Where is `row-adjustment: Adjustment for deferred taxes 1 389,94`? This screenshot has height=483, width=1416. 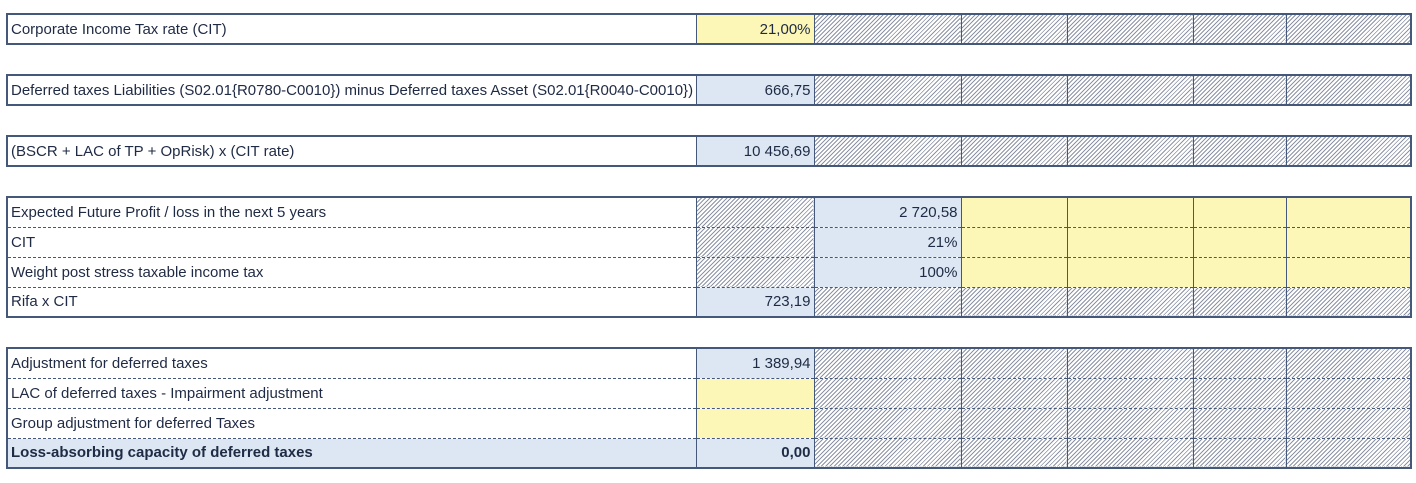 row-adjustment: Adjustment for deferred taxes 1 389,94 is located at coordinates (709, 363).